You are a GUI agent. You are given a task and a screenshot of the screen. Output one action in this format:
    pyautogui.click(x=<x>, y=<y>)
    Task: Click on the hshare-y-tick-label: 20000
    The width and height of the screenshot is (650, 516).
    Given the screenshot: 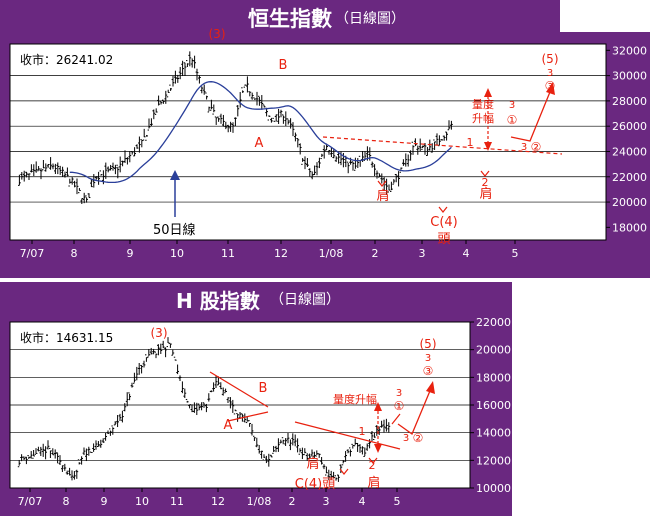 What is the action you would take?
    pyautogui.click(x=493, y=350)
    